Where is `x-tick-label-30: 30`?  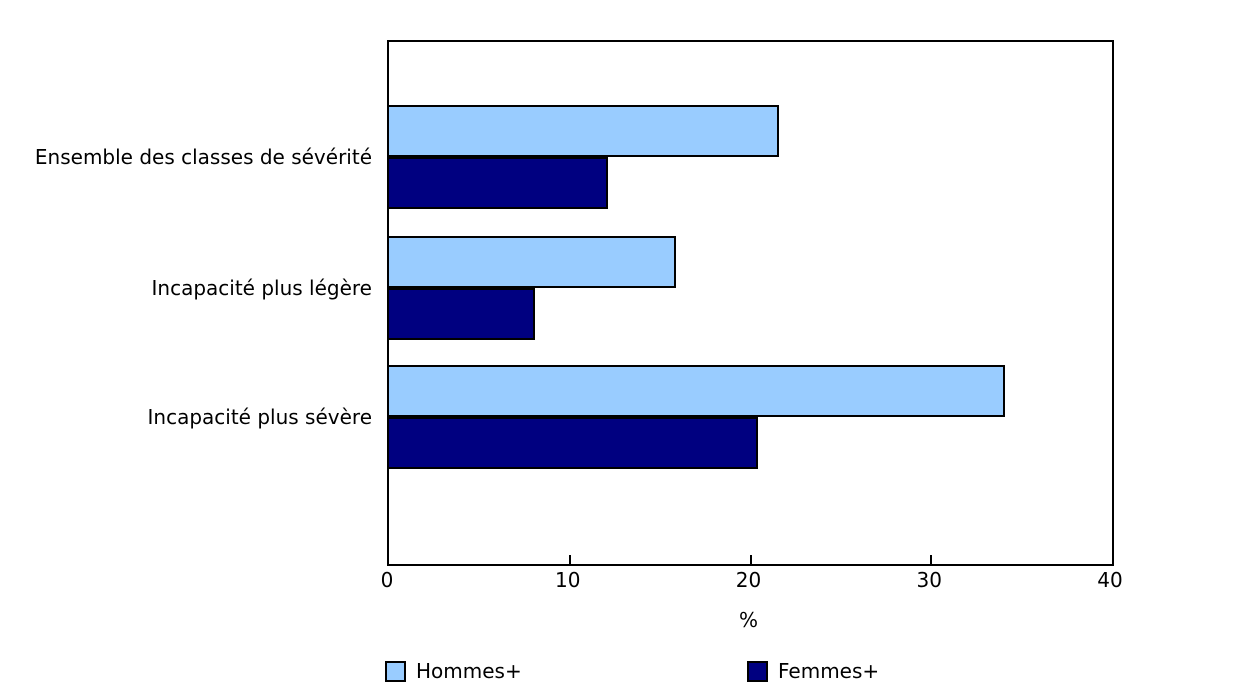 x-tick-label-30: 30 is located at coordinates (929, 580).